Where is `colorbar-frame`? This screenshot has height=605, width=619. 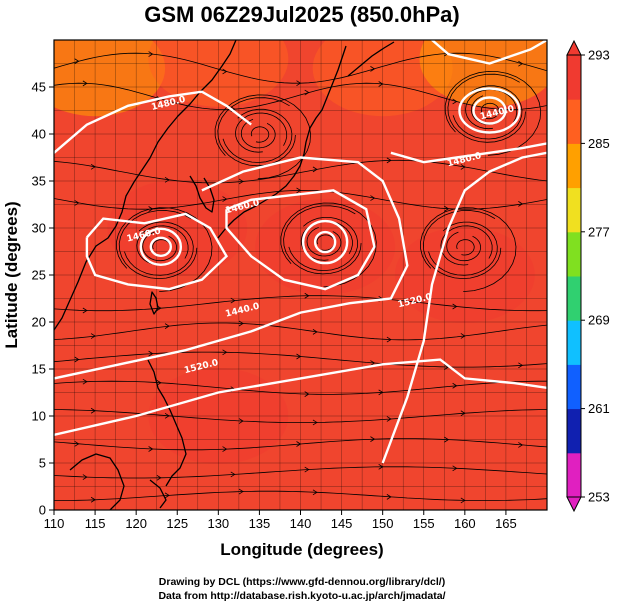 colorbar-frame is located at coordinates (574, 276).